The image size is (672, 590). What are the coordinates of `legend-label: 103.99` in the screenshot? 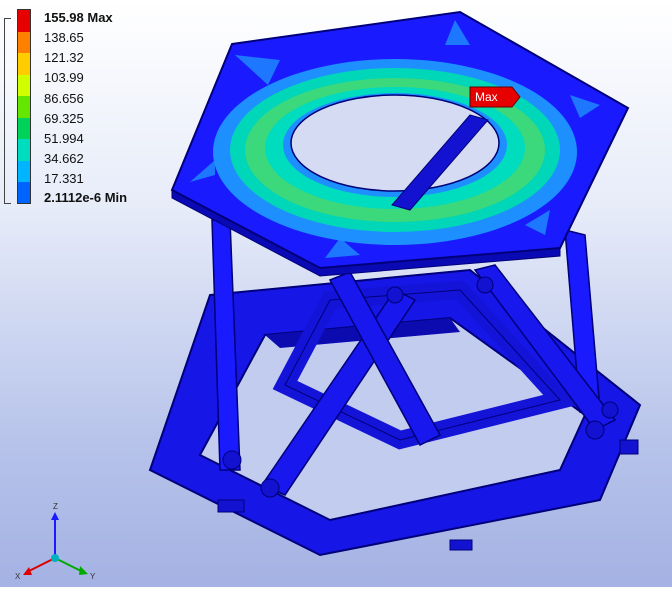 It's located at (64, 77).